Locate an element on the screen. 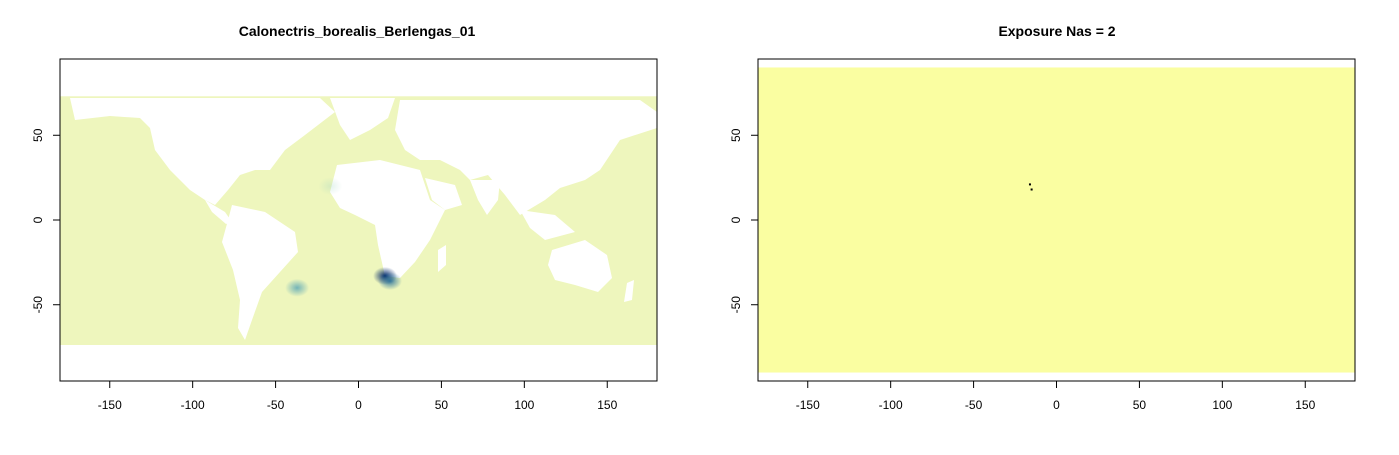  new-zealand is located at coordinates (629, 291).